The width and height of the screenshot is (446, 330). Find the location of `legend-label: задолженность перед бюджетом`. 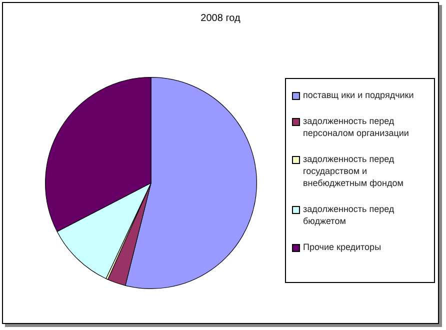

legend-label: задолженность перед бюджетом is located at coordinates (349, 215).